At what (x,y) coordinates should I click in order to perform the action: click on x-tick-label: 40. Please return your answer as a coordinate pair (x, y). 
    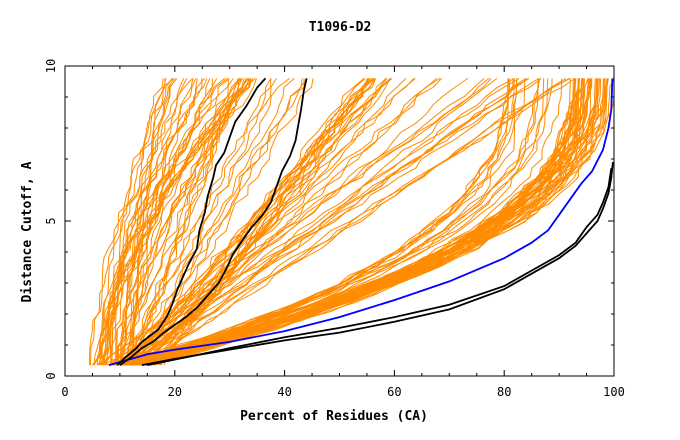
    Looking at the image, I should click on (284, 392).